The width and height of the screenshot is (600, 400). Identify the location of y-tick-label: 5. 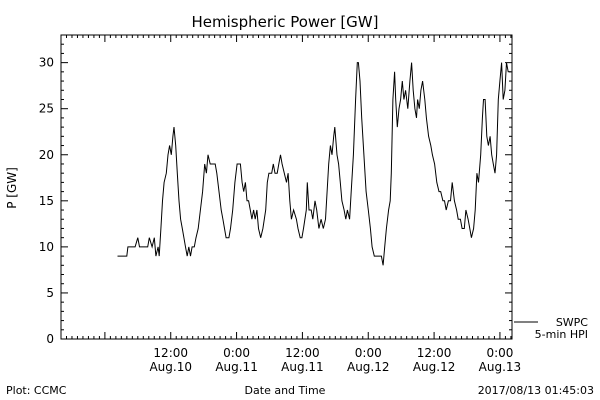
(50, 293).